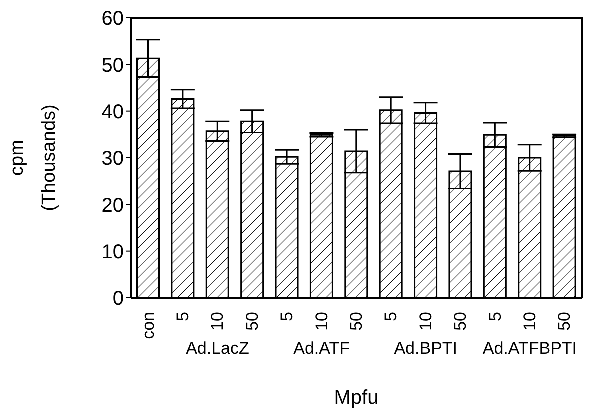 The width and height of the screenshot is (591, 412). What do you see at coordinates (322, 348) in the screenshot?
I see `text: Ad.ATF` at bounding box center [322, 348].